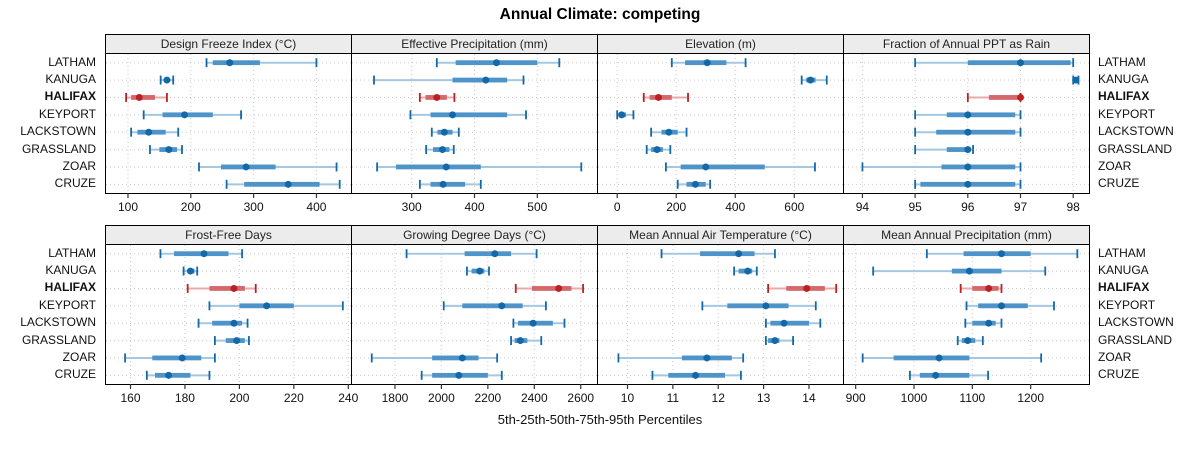 The height and width of the screenshot is (450, 1200). I want to click on panel-plot, so click(228, 314).